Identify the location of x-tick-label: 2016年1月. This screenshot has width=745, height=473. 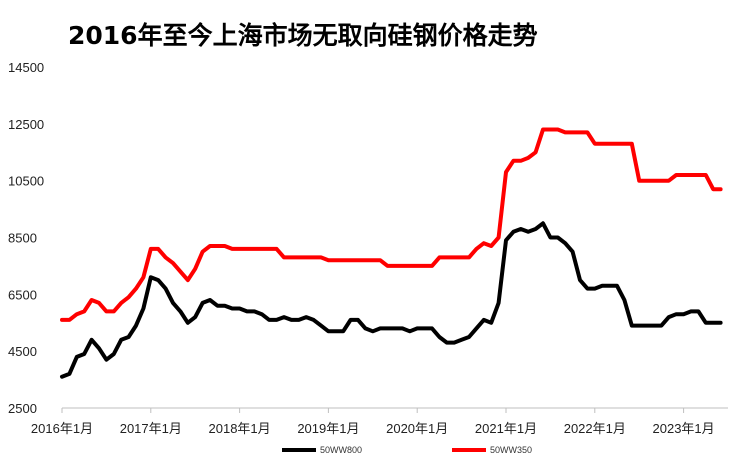
(62, 428).